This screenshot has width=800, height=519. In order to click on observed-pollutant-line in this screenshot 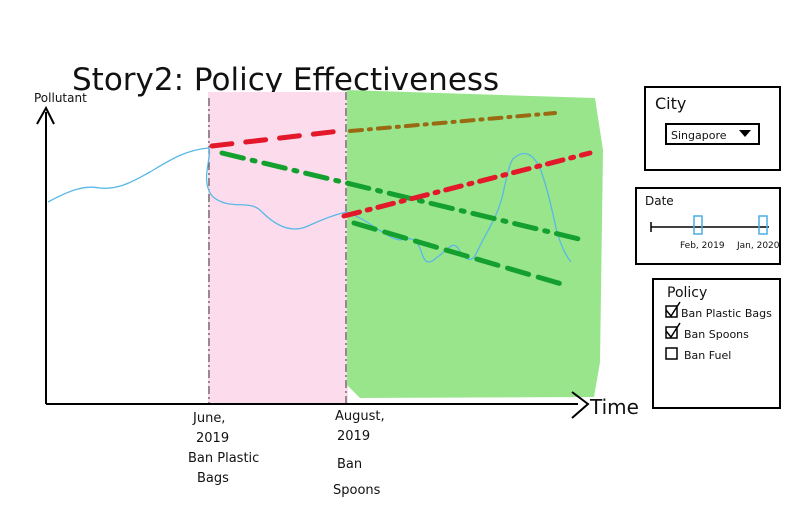, I will do `click(309, 205)`.